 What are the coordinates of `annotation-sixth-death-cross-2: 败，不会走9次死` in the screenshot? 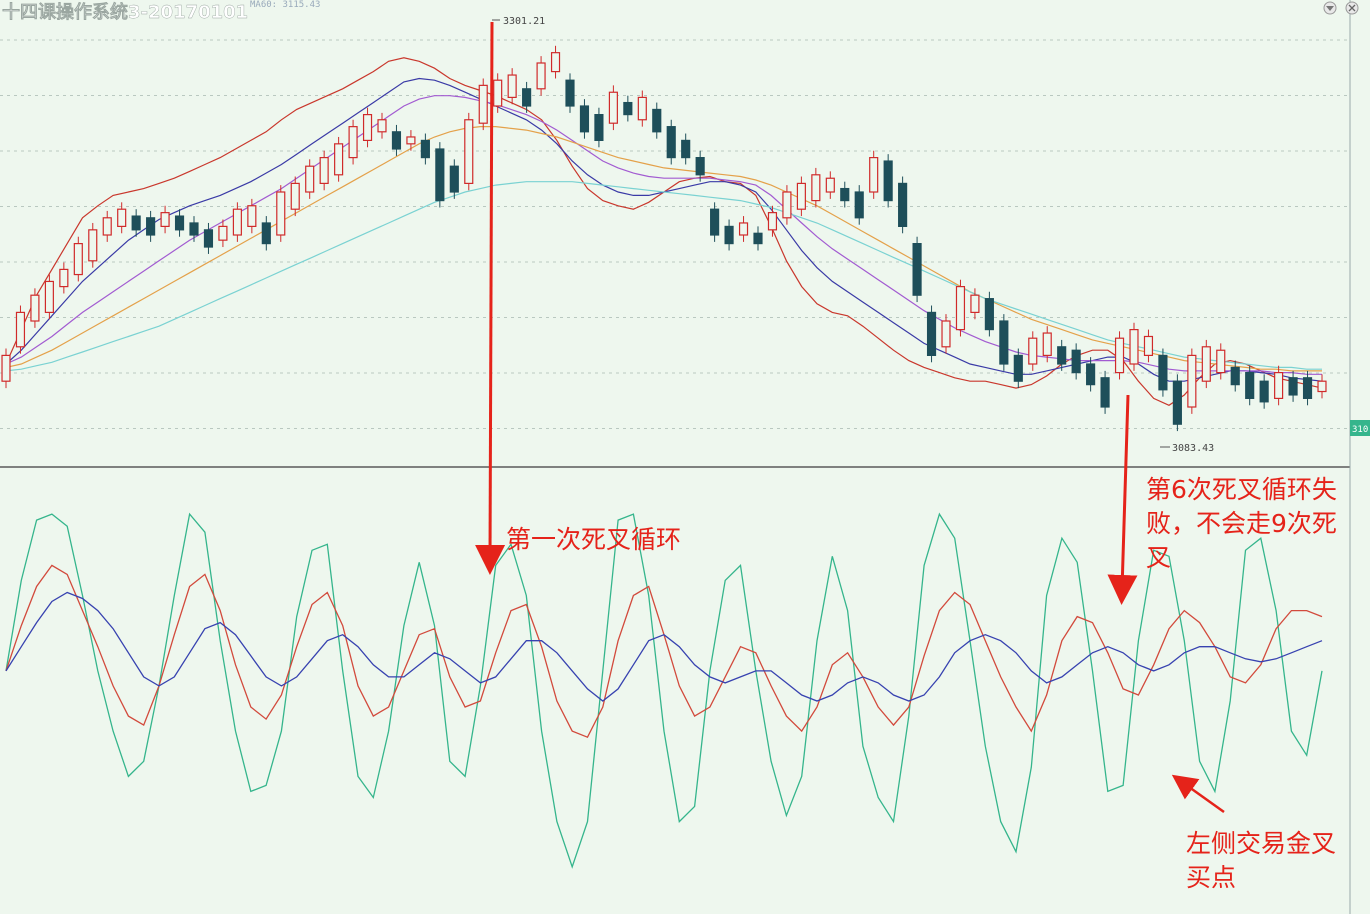 It's located at (1241, 523).